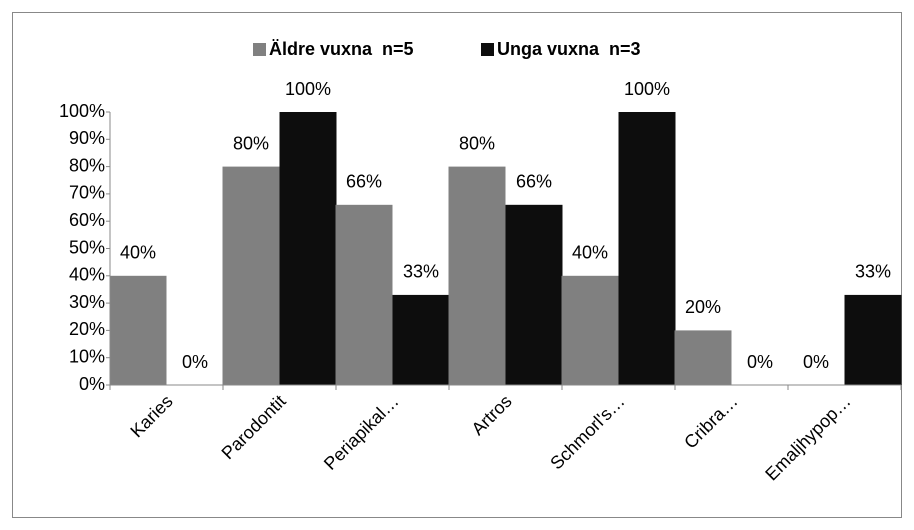 The image size is (914, 530). I want to click on y-tick-label: 10%, so click(87, 356).